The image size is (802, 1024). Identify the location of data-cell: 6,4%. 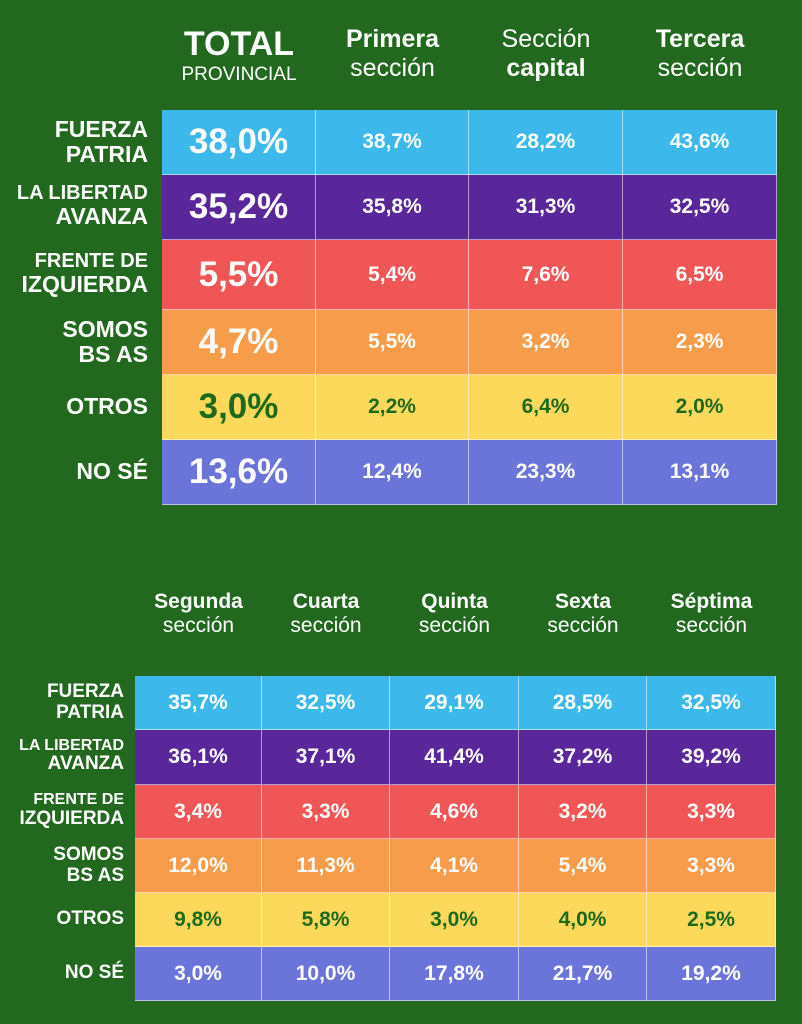
(546, 407).